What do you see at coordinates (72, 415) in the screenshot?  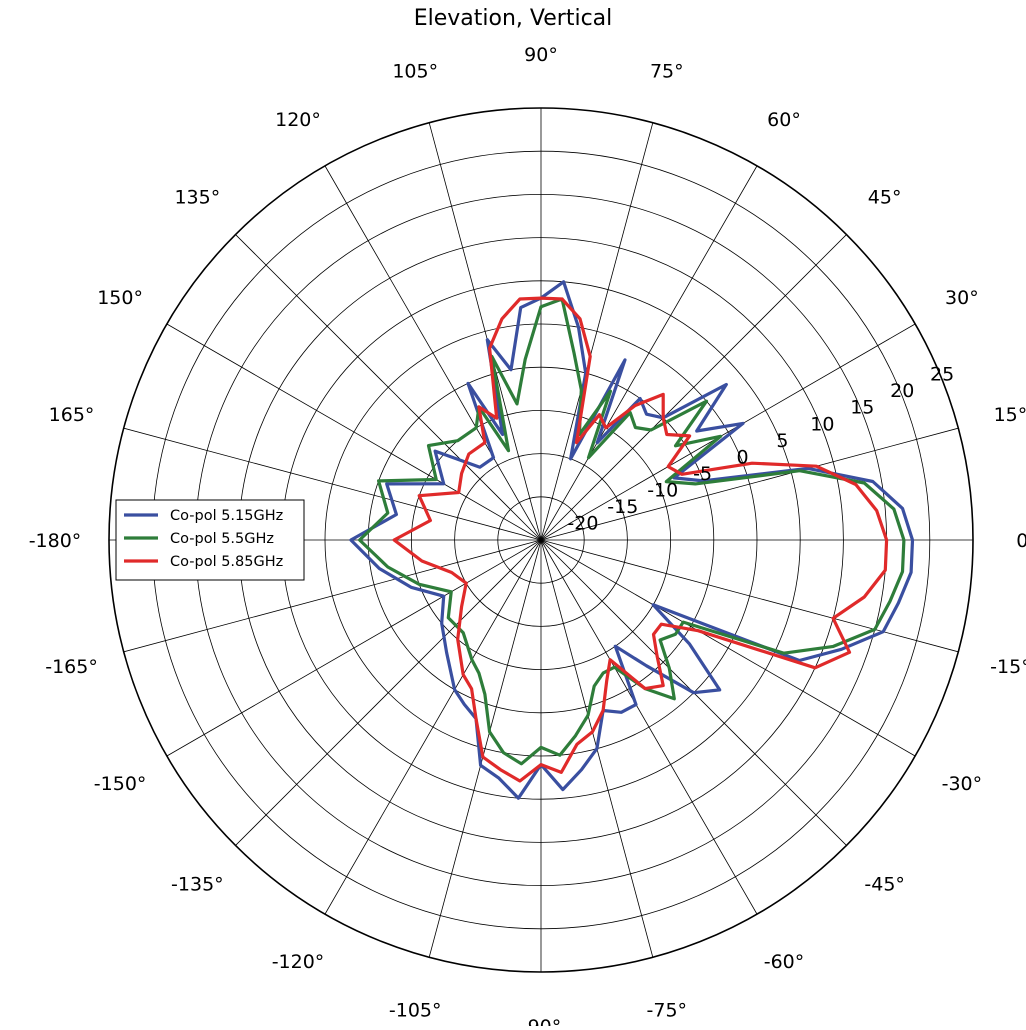 I see `angle-tick-label: 165°` at bounding box center [72, 415].